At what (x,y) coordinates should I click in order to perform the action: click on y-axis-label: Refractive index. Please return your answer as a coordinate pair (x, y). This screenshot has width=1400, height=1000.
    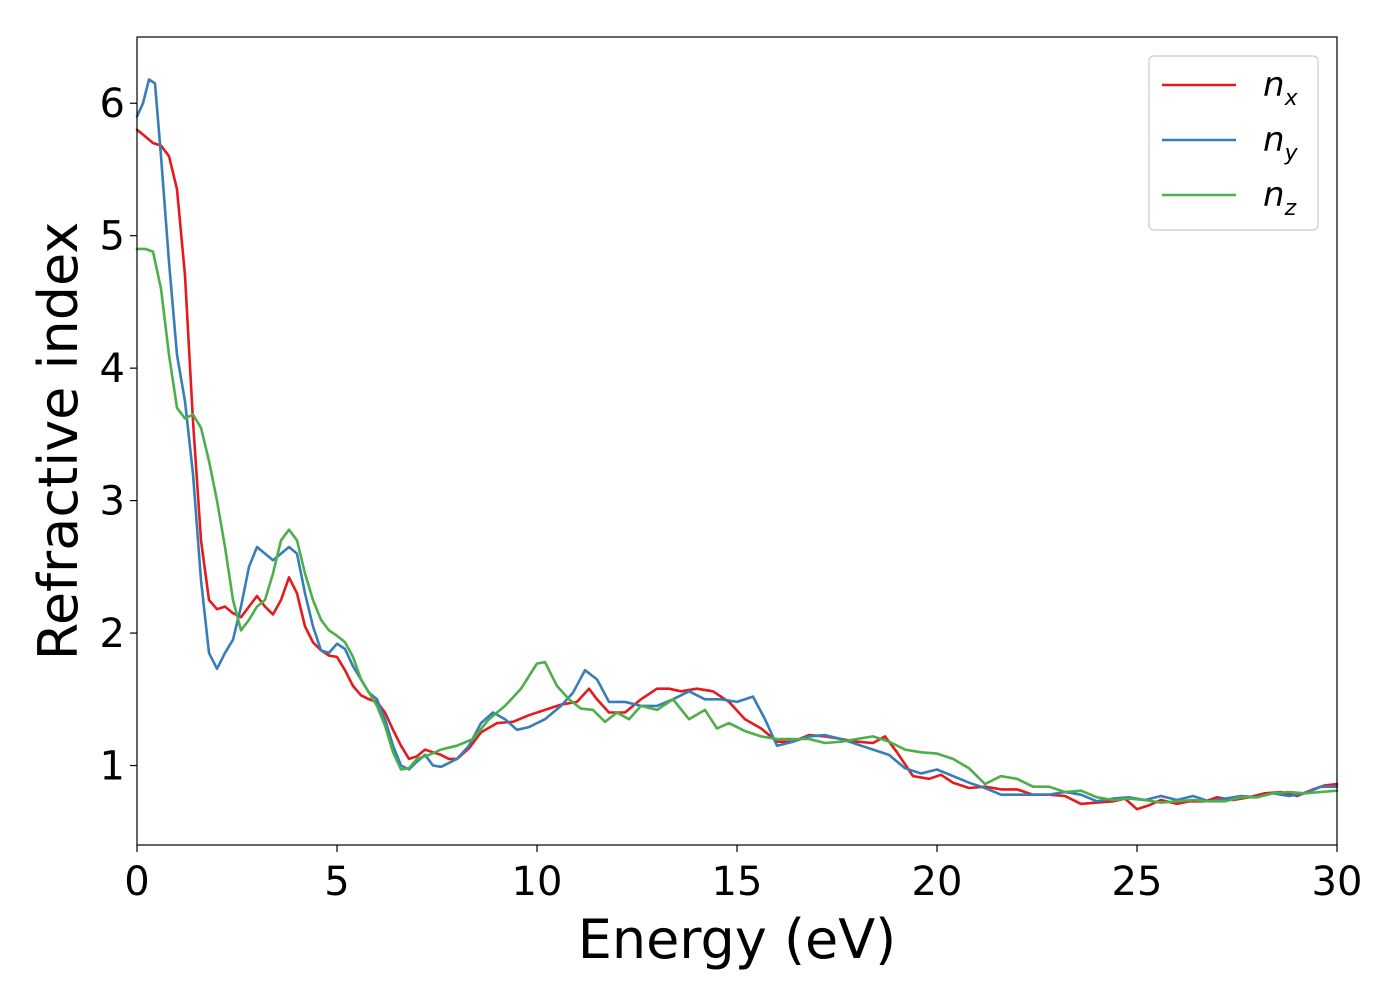
    Looking at the image, I should click on (58, 441).